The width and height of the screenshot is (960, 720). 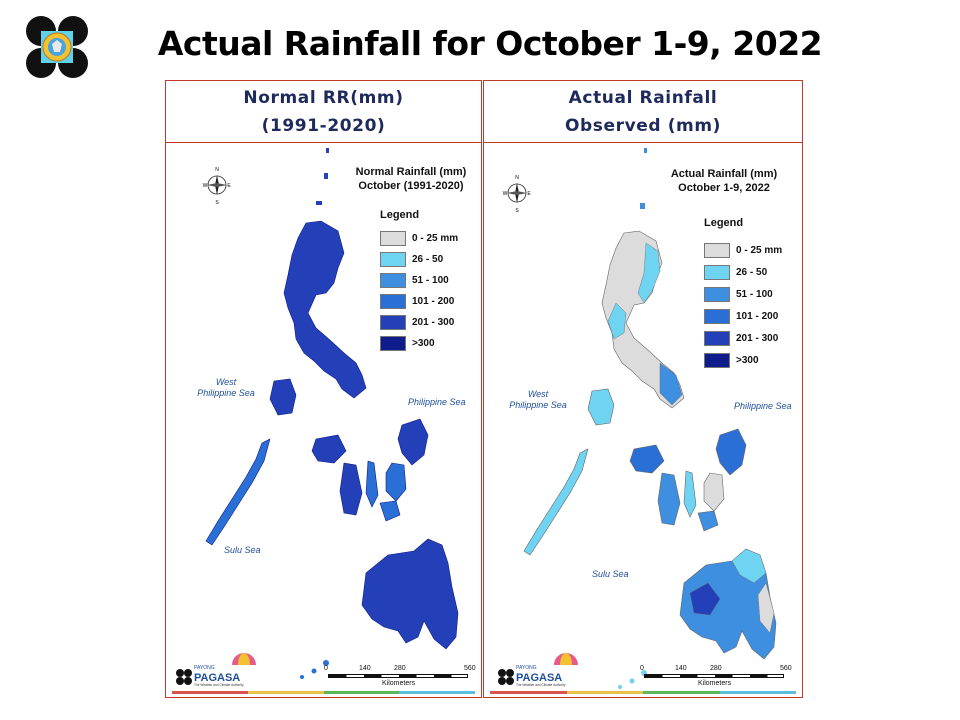 What do you see at coordinates (610, 574) in the screenshot?
I see `sulu-sea-label: Sulu Sea` at bounding box center [610, 574].